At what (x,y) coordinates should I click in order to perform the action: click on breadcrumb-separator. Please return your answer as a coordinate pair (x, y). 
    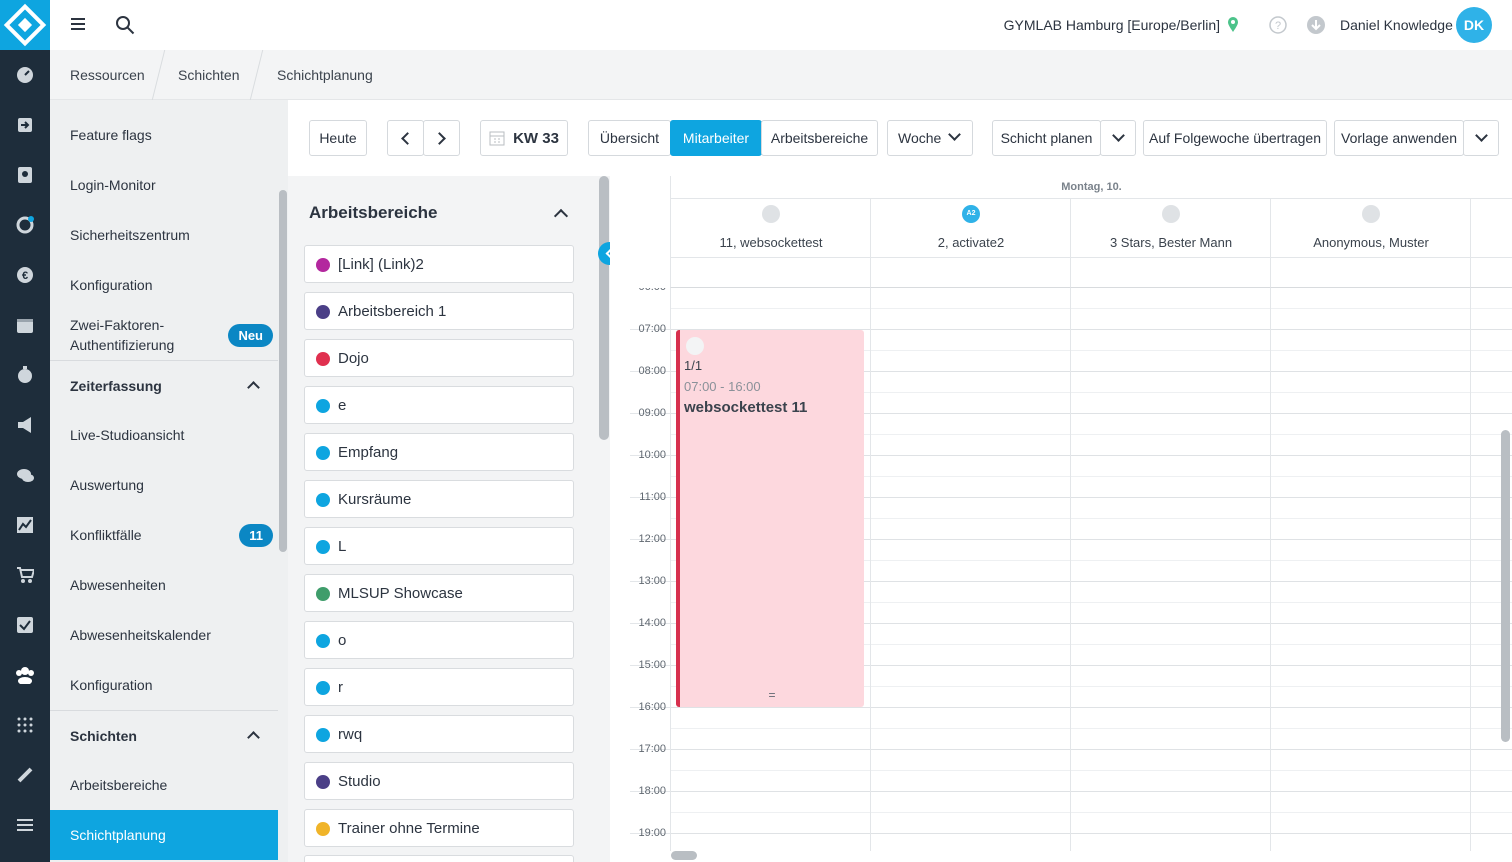
    Looking at the image, I should click on (256, 75).